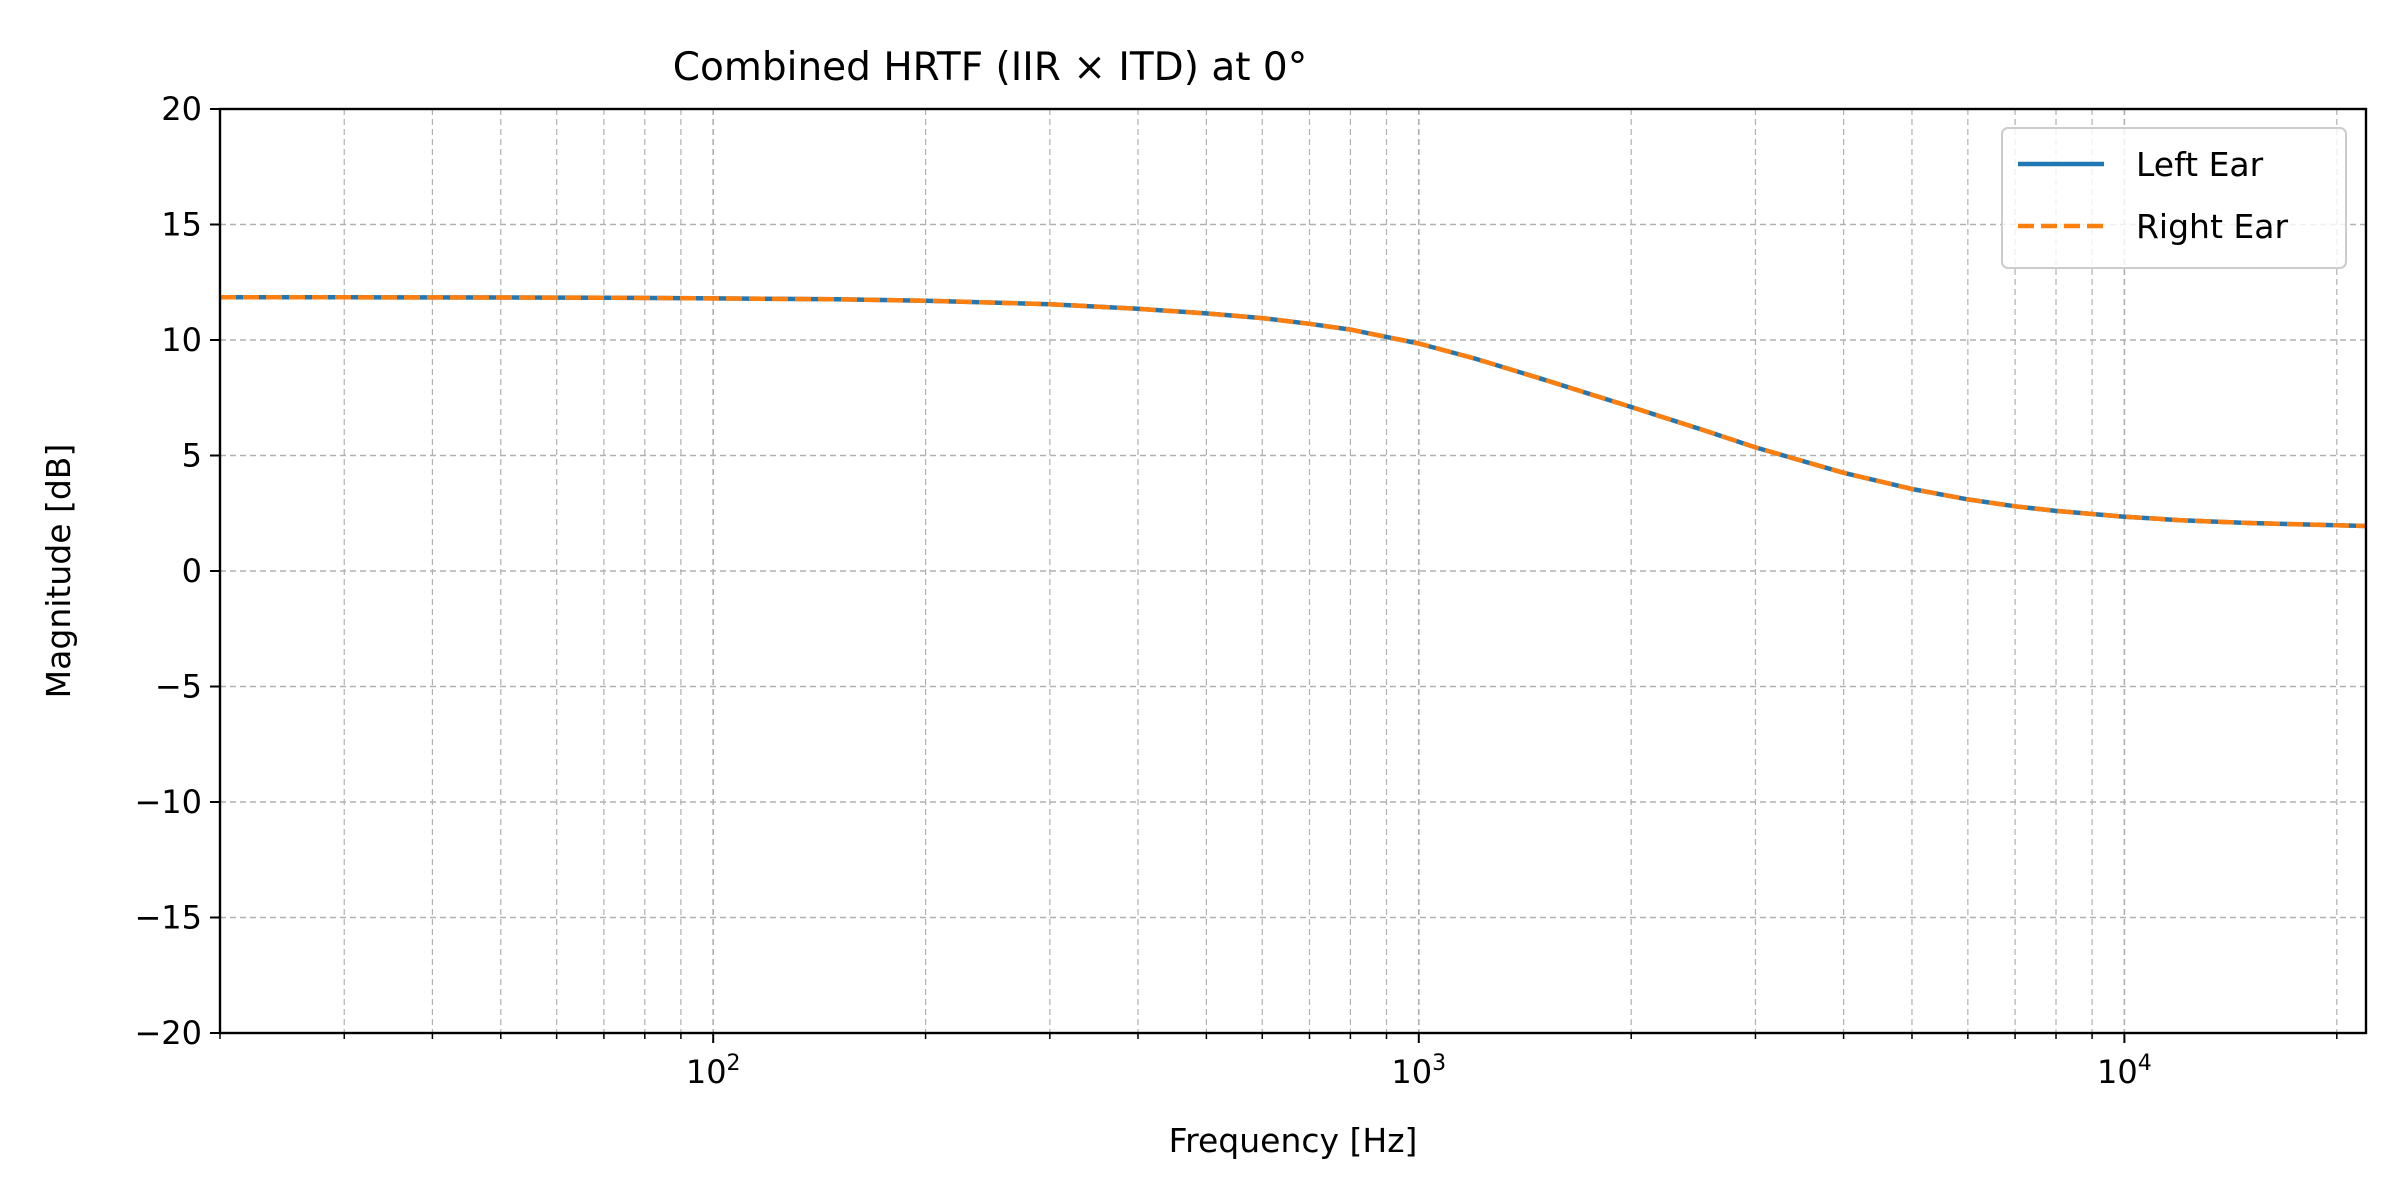 The image size is (2400, 1200). I want to click on y-tick-label: −5, so click(178, 687).